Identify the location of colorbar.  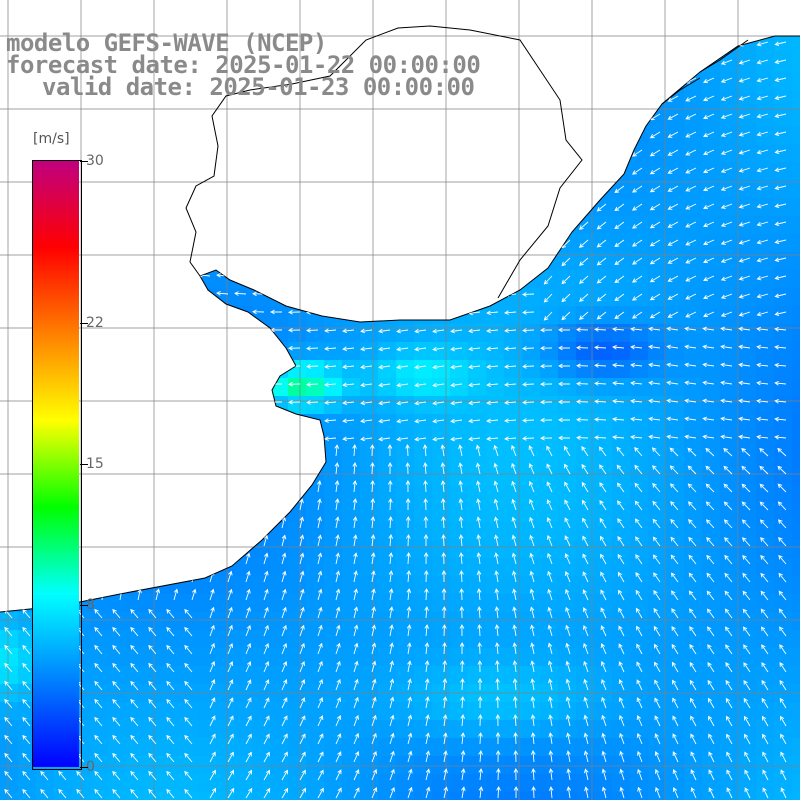
(56, 464).